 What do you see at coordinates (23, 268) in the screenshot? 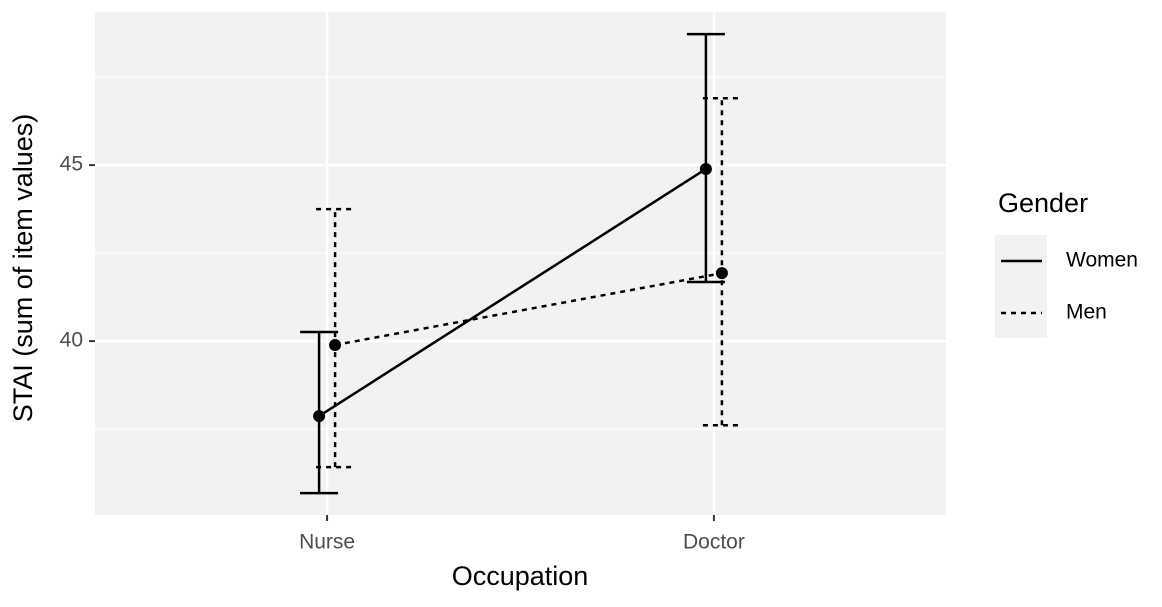
I see `y-axis-title: STAI (sum of item values)` at bounding box center [23, 268].